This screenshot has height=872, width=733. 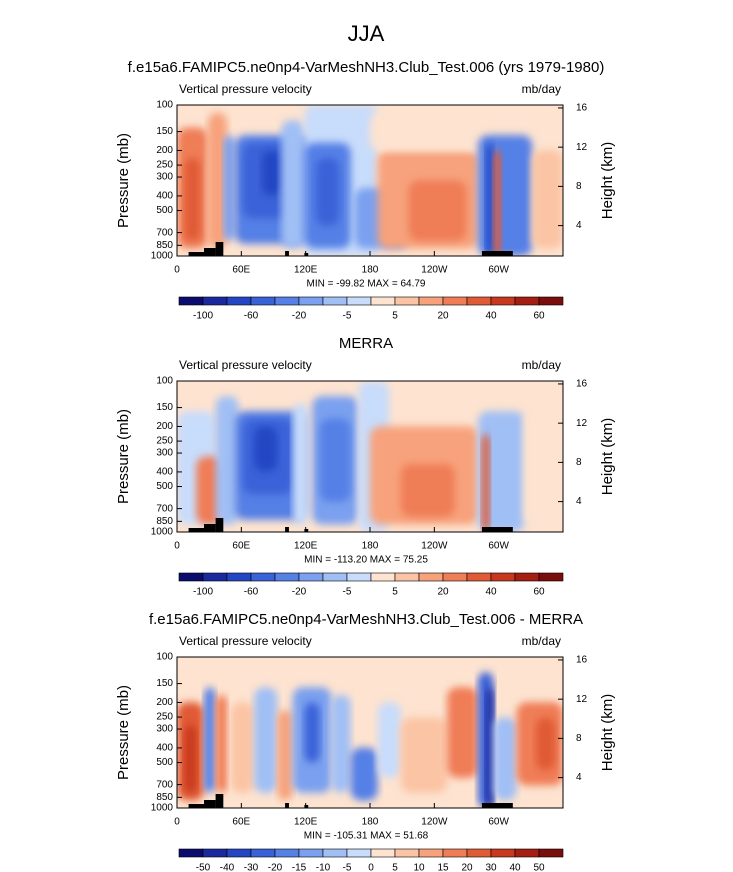 What do you see at coordinates (164, 508) in the screenshot?
I see `y-tick-label: 700` at bounding box center [164, 508].